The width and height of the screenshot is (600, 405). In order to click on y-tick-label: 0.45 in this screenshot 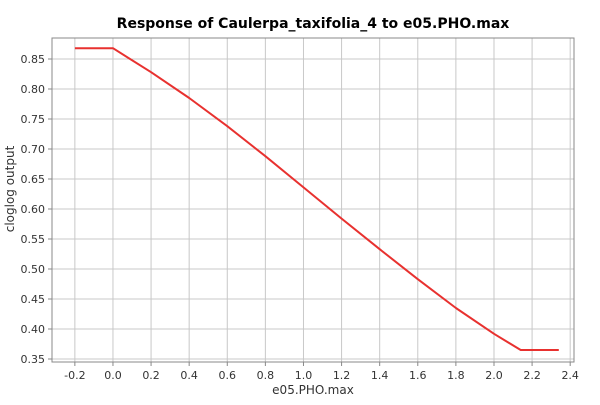, I will do `click(33, 299)`.